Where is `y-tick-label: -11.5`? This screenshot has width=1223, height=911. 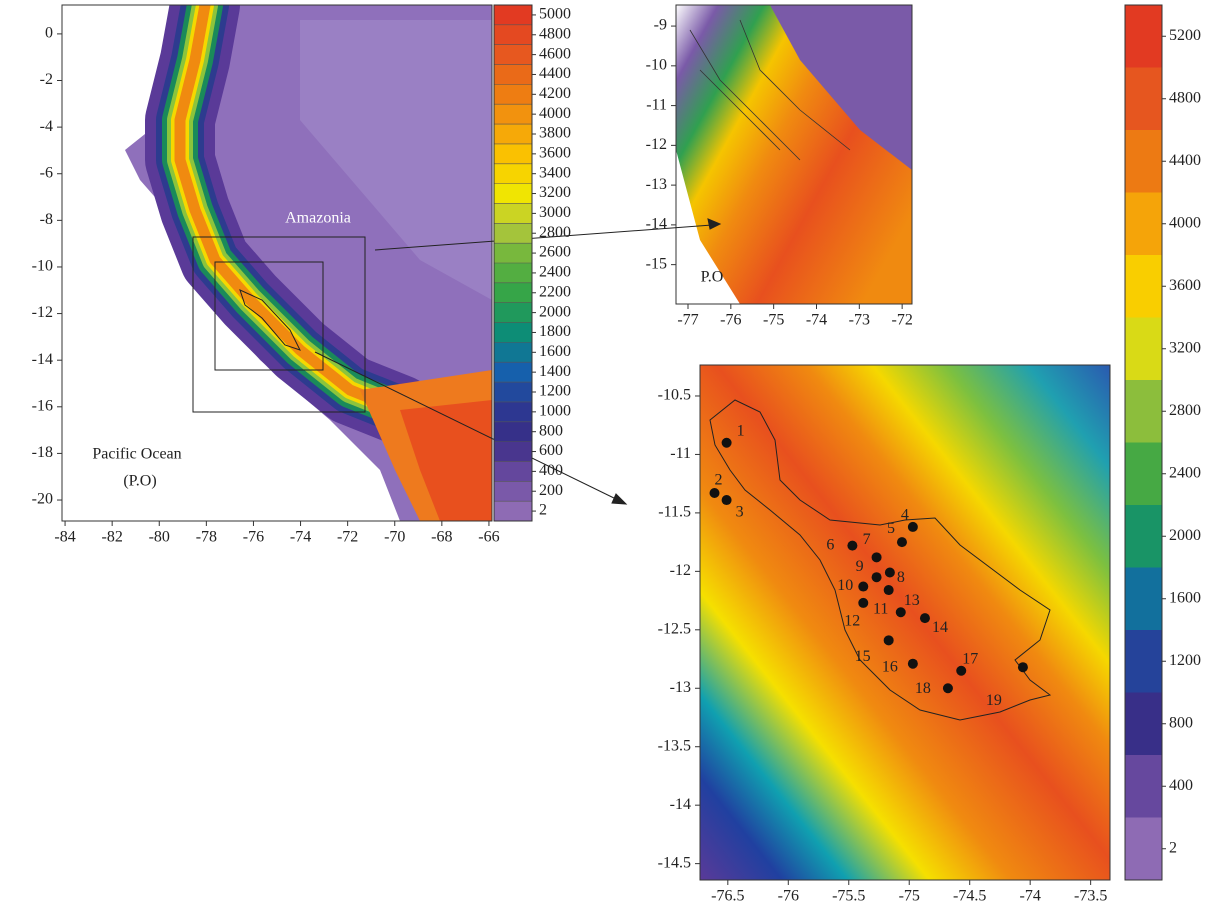 y-tick-label: -11.5 is located at coordinates (674, 512).